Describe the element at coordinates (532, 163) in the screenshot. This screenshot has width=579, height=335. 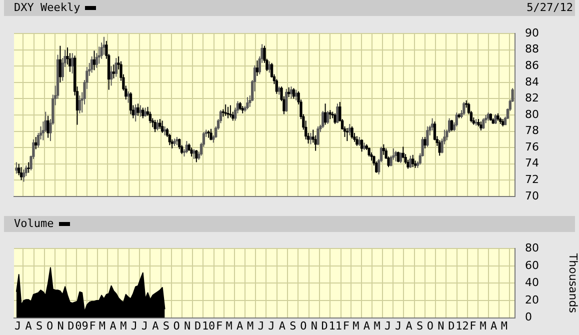
I see `y-tick-label: 74` at that location.